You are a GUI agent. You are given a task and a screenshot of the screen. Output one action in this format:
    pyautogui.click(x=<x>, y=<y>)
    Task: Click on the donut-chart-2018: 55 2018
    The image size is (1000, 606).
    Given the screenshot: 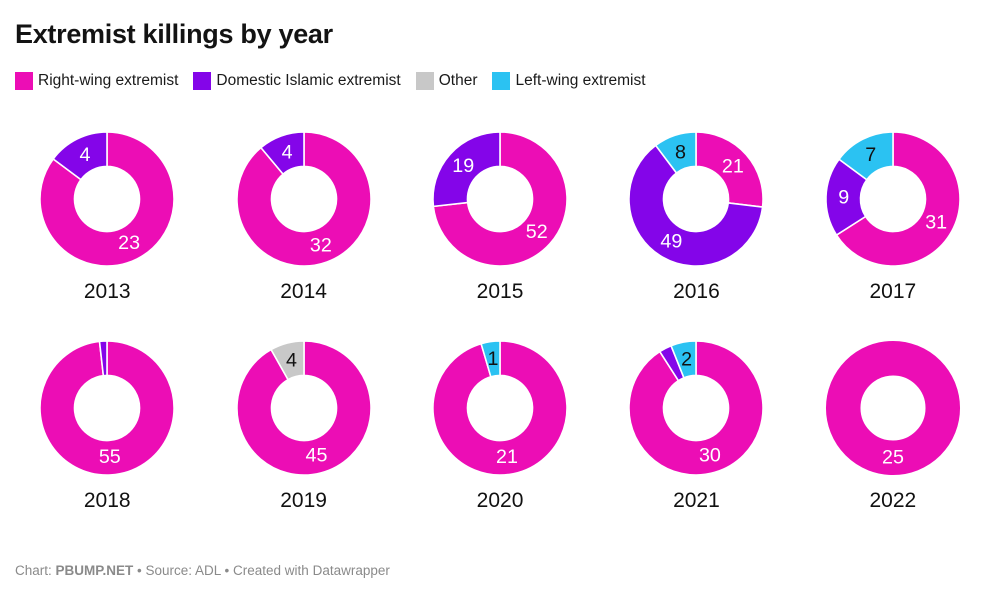 What is the action you would take?
    pyautogui.click(x=107, y=426)
    